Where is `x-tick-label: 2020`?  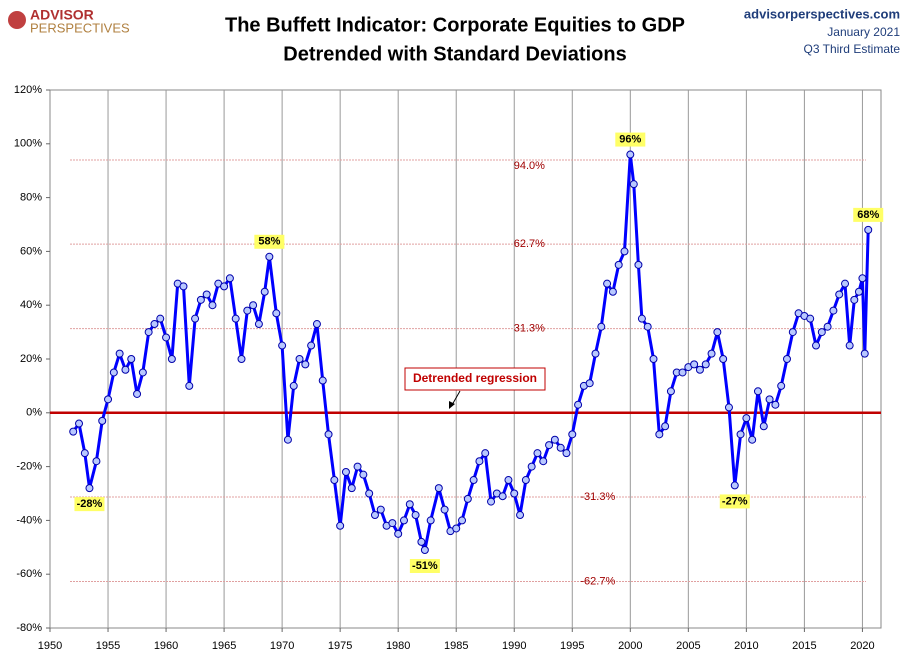
x-tick-label: 2020 is located at coordinates (862, 646).